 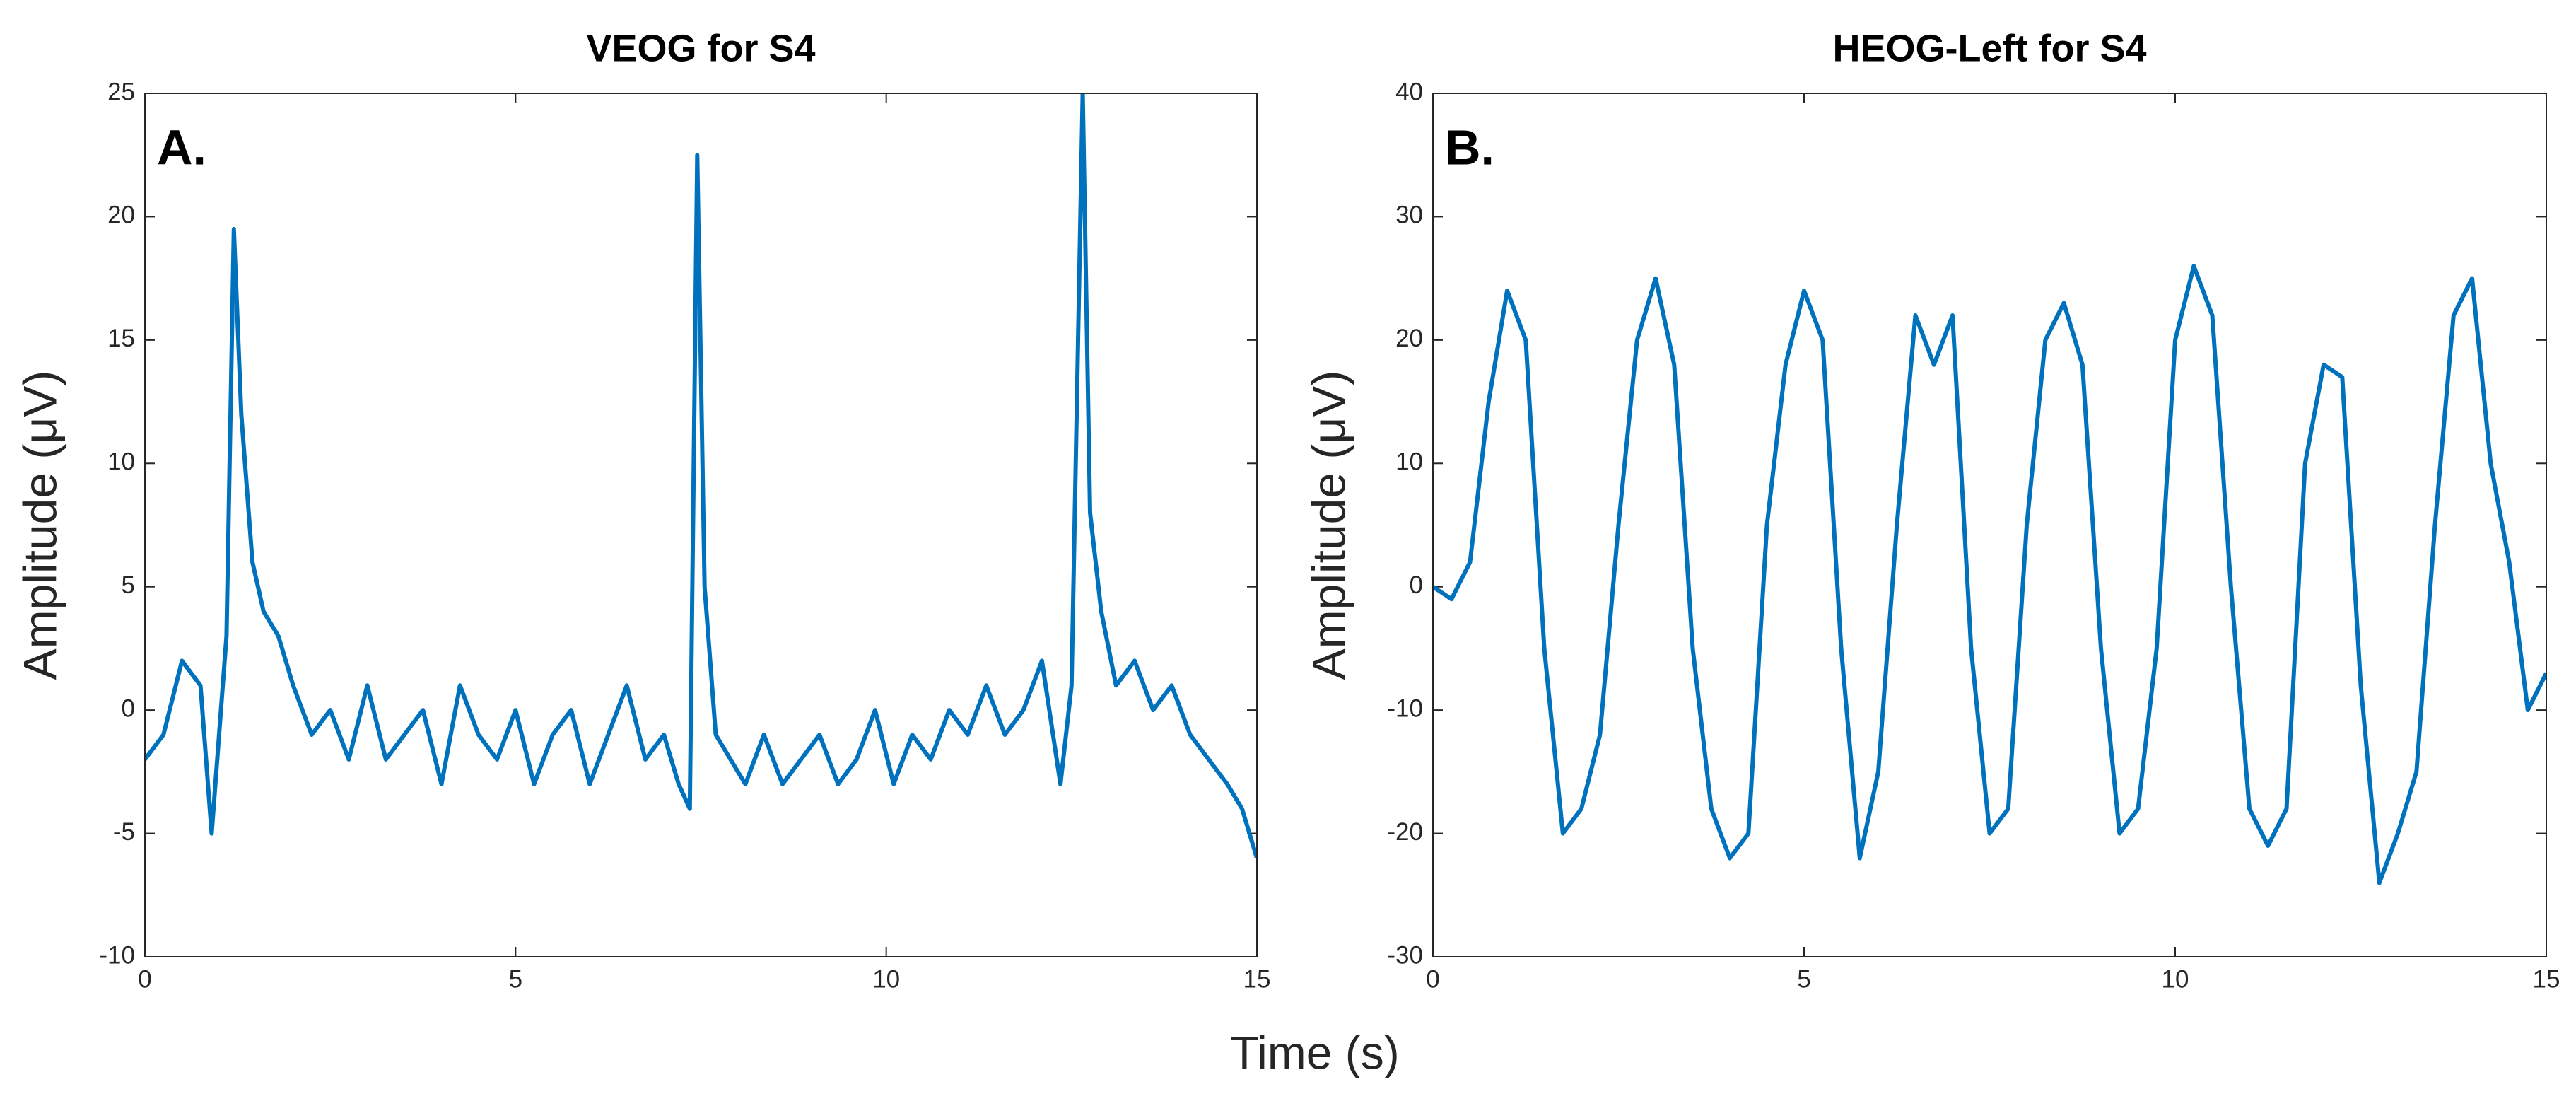 What do you see at coordinates (121, 338) in the screenshot?
I see `y-tick-label: 15` at bounding box center [121, 338].